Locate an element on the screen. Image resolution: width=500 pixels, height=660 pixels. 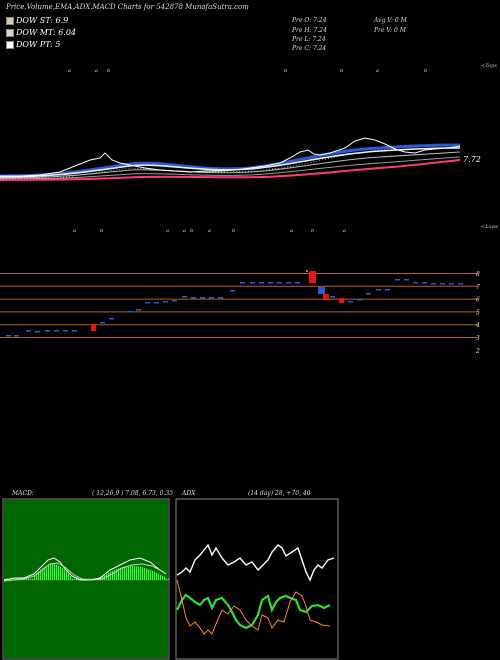
ema-white-thick is located at coordinates (230, 162).